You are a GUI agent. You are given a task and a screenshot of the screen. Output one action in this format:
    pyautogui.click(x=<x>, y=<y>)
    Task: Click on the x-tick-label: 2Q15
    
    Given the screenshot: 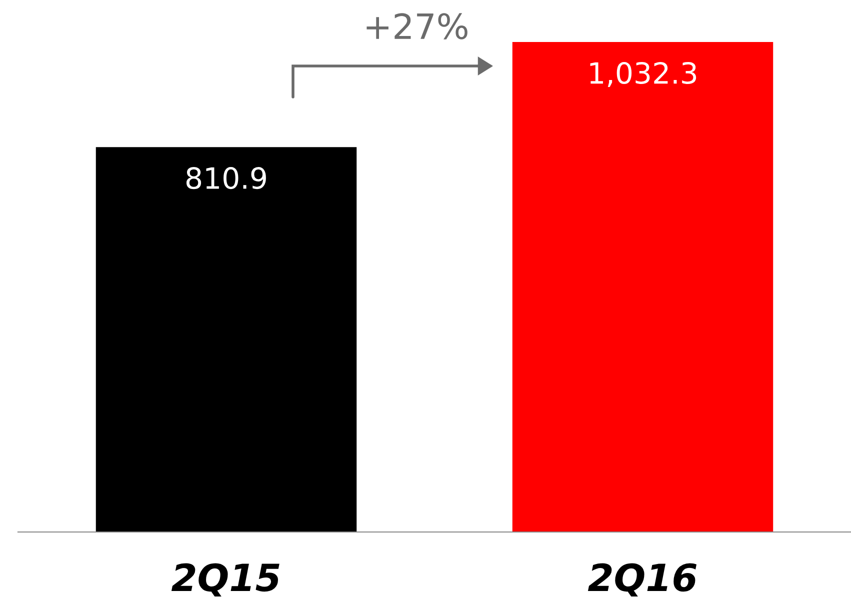 What is the action you would take?
    pyautogui.click(x=225, y=580)
    